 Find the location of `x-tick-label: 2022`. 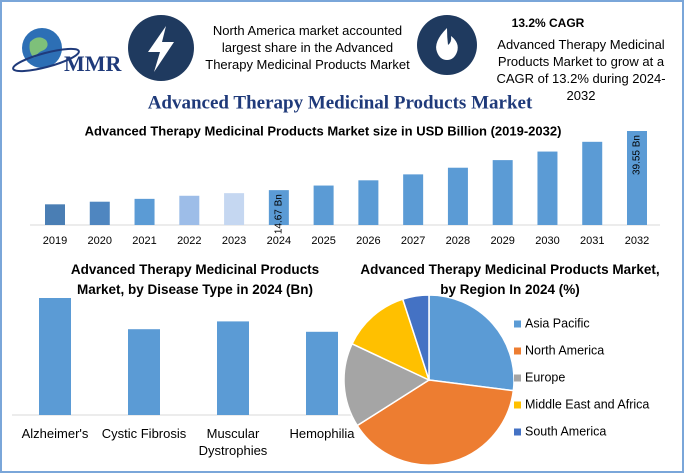

x-tick-label: 2022 is located at coordinates (189, 241).